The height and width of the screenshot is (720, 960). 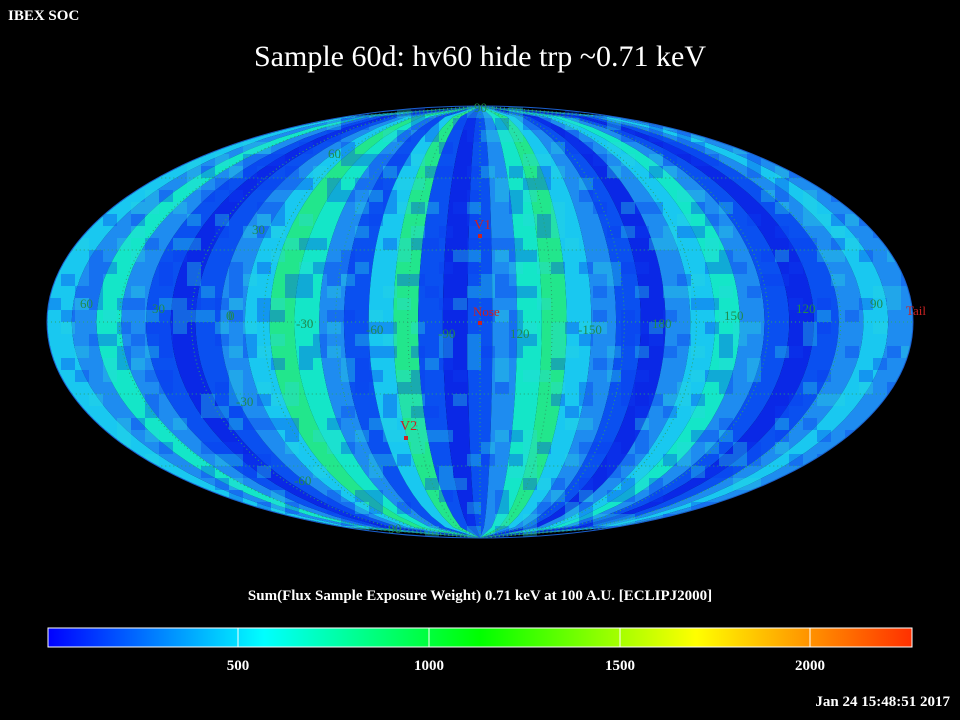 What do you see at coordinates (662, 323) in the screenshot?
I see `lon-label: 180` at bounding box center [662, 323].